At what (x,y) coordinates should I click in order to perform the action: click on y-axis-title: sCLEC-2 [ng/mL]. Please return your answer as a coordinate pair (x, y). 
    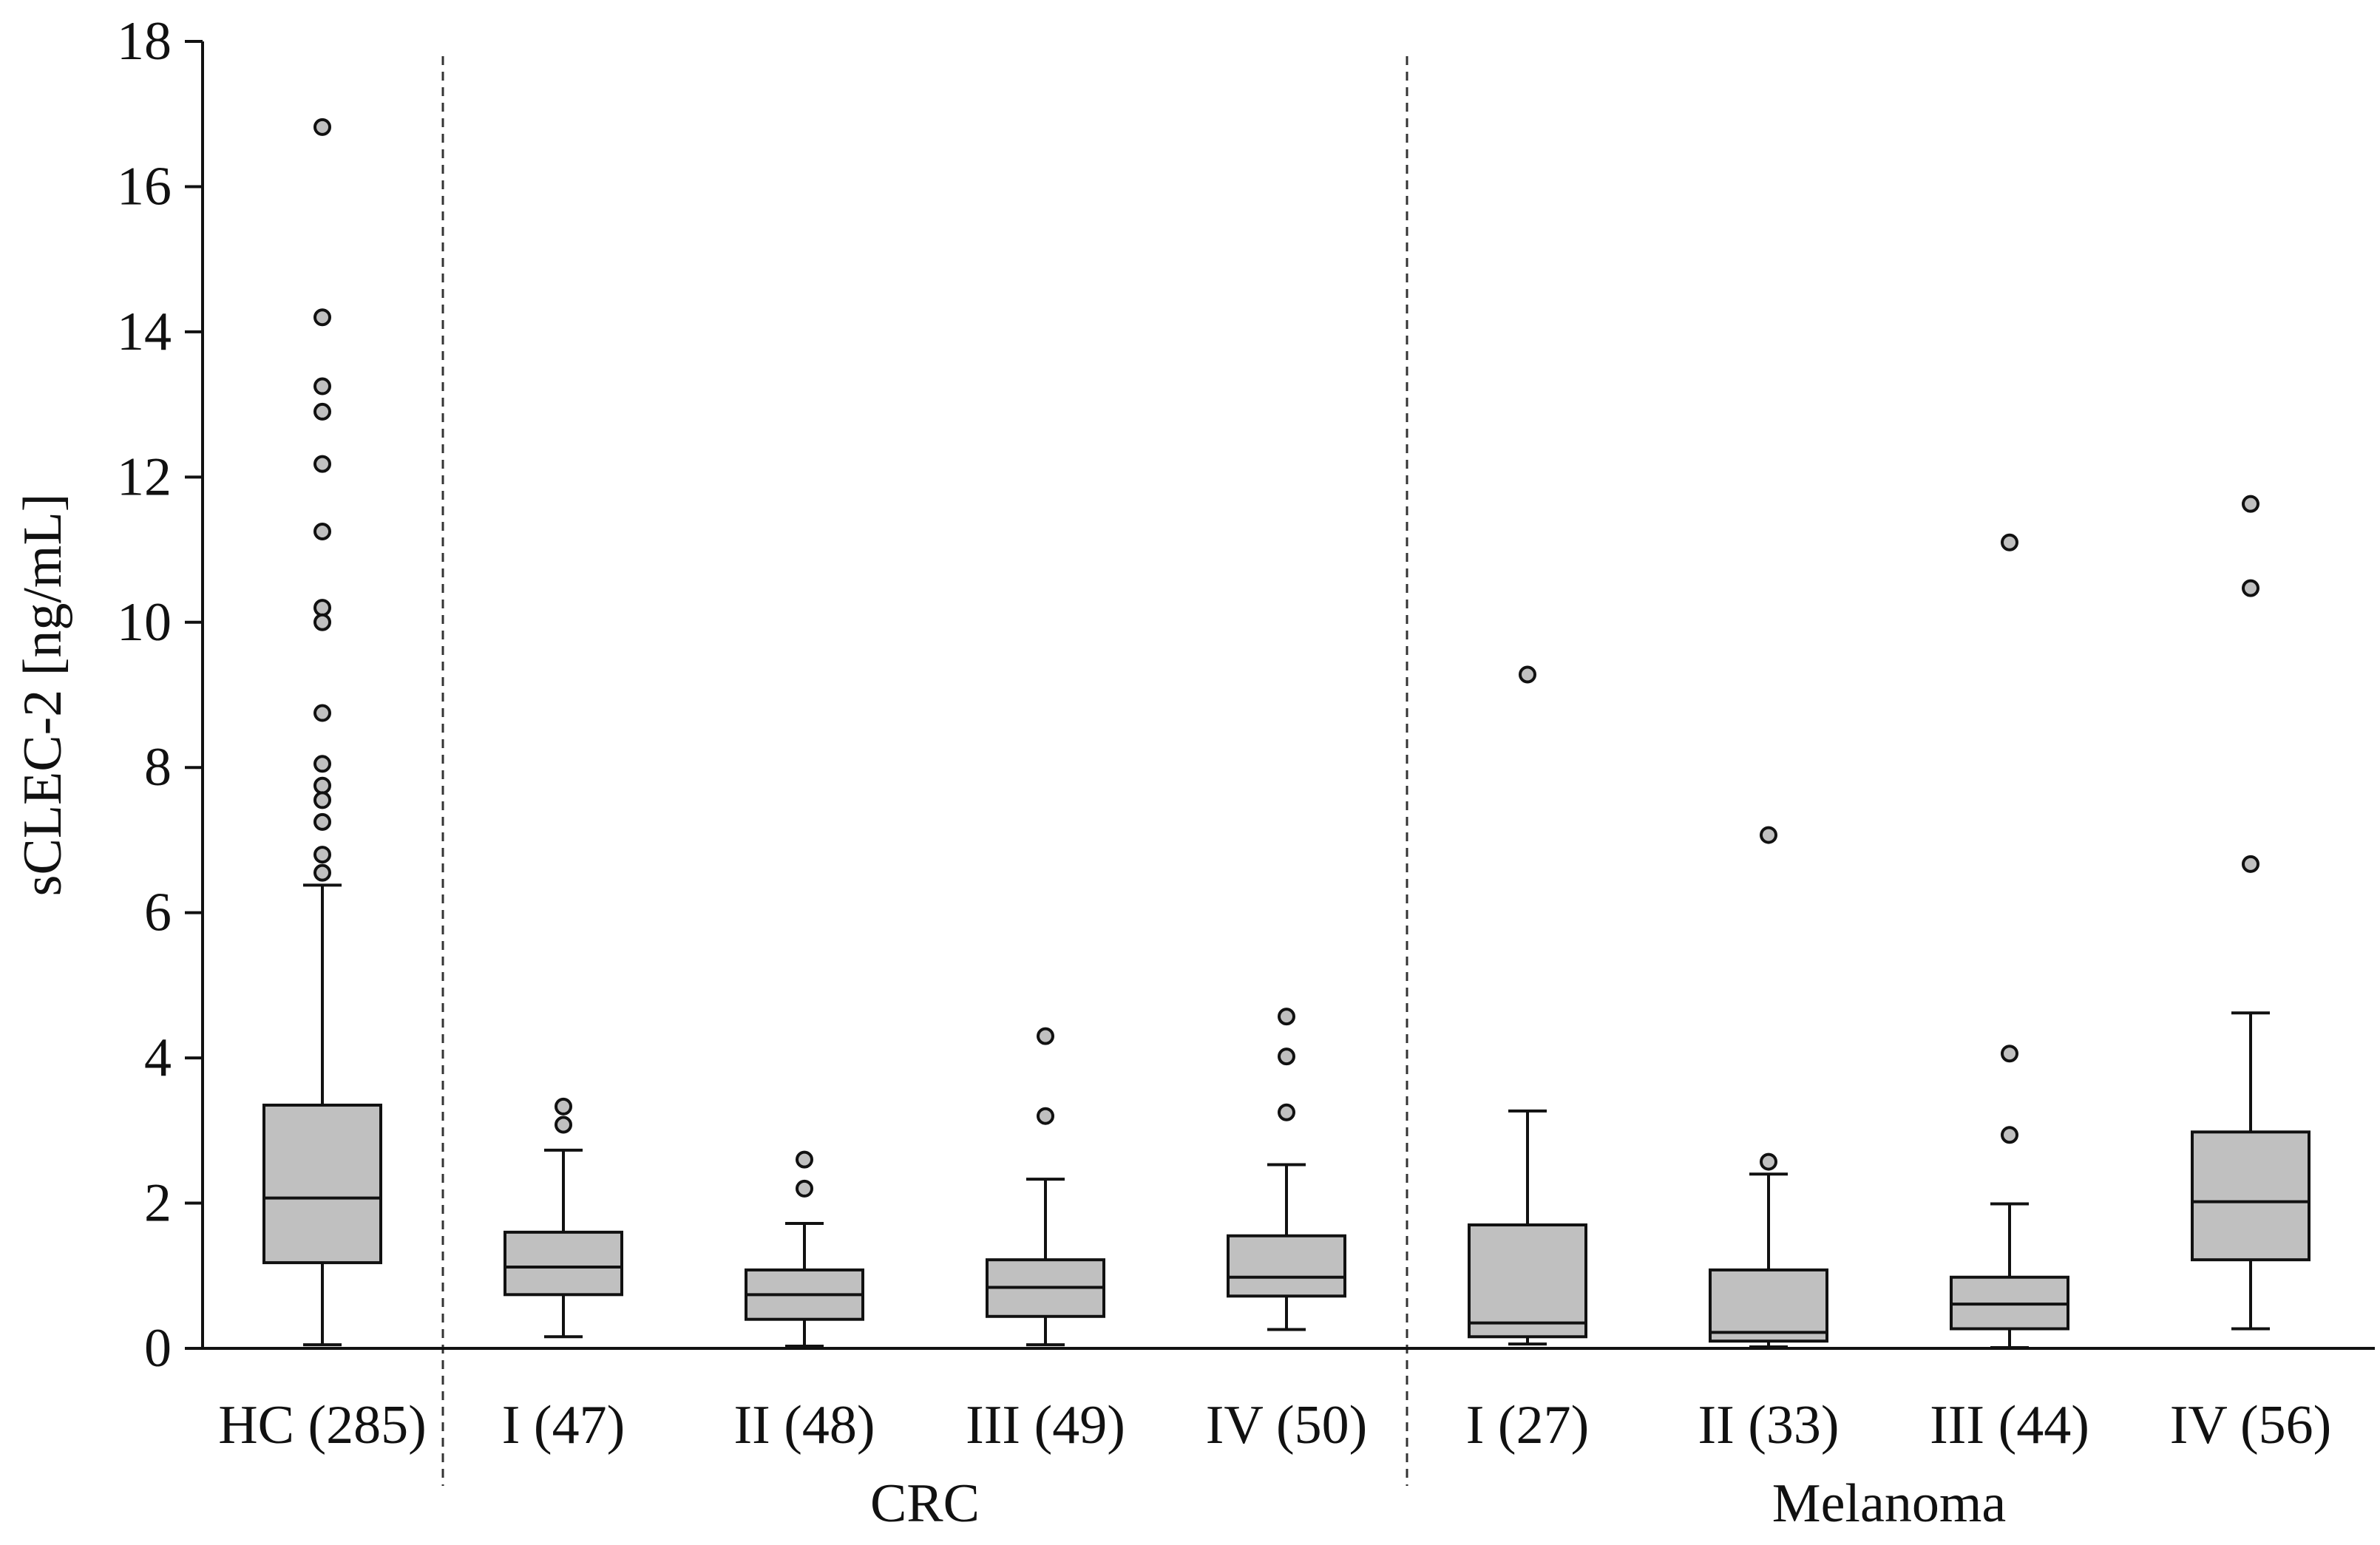
    Looking at the image, I should click on (43, 695).